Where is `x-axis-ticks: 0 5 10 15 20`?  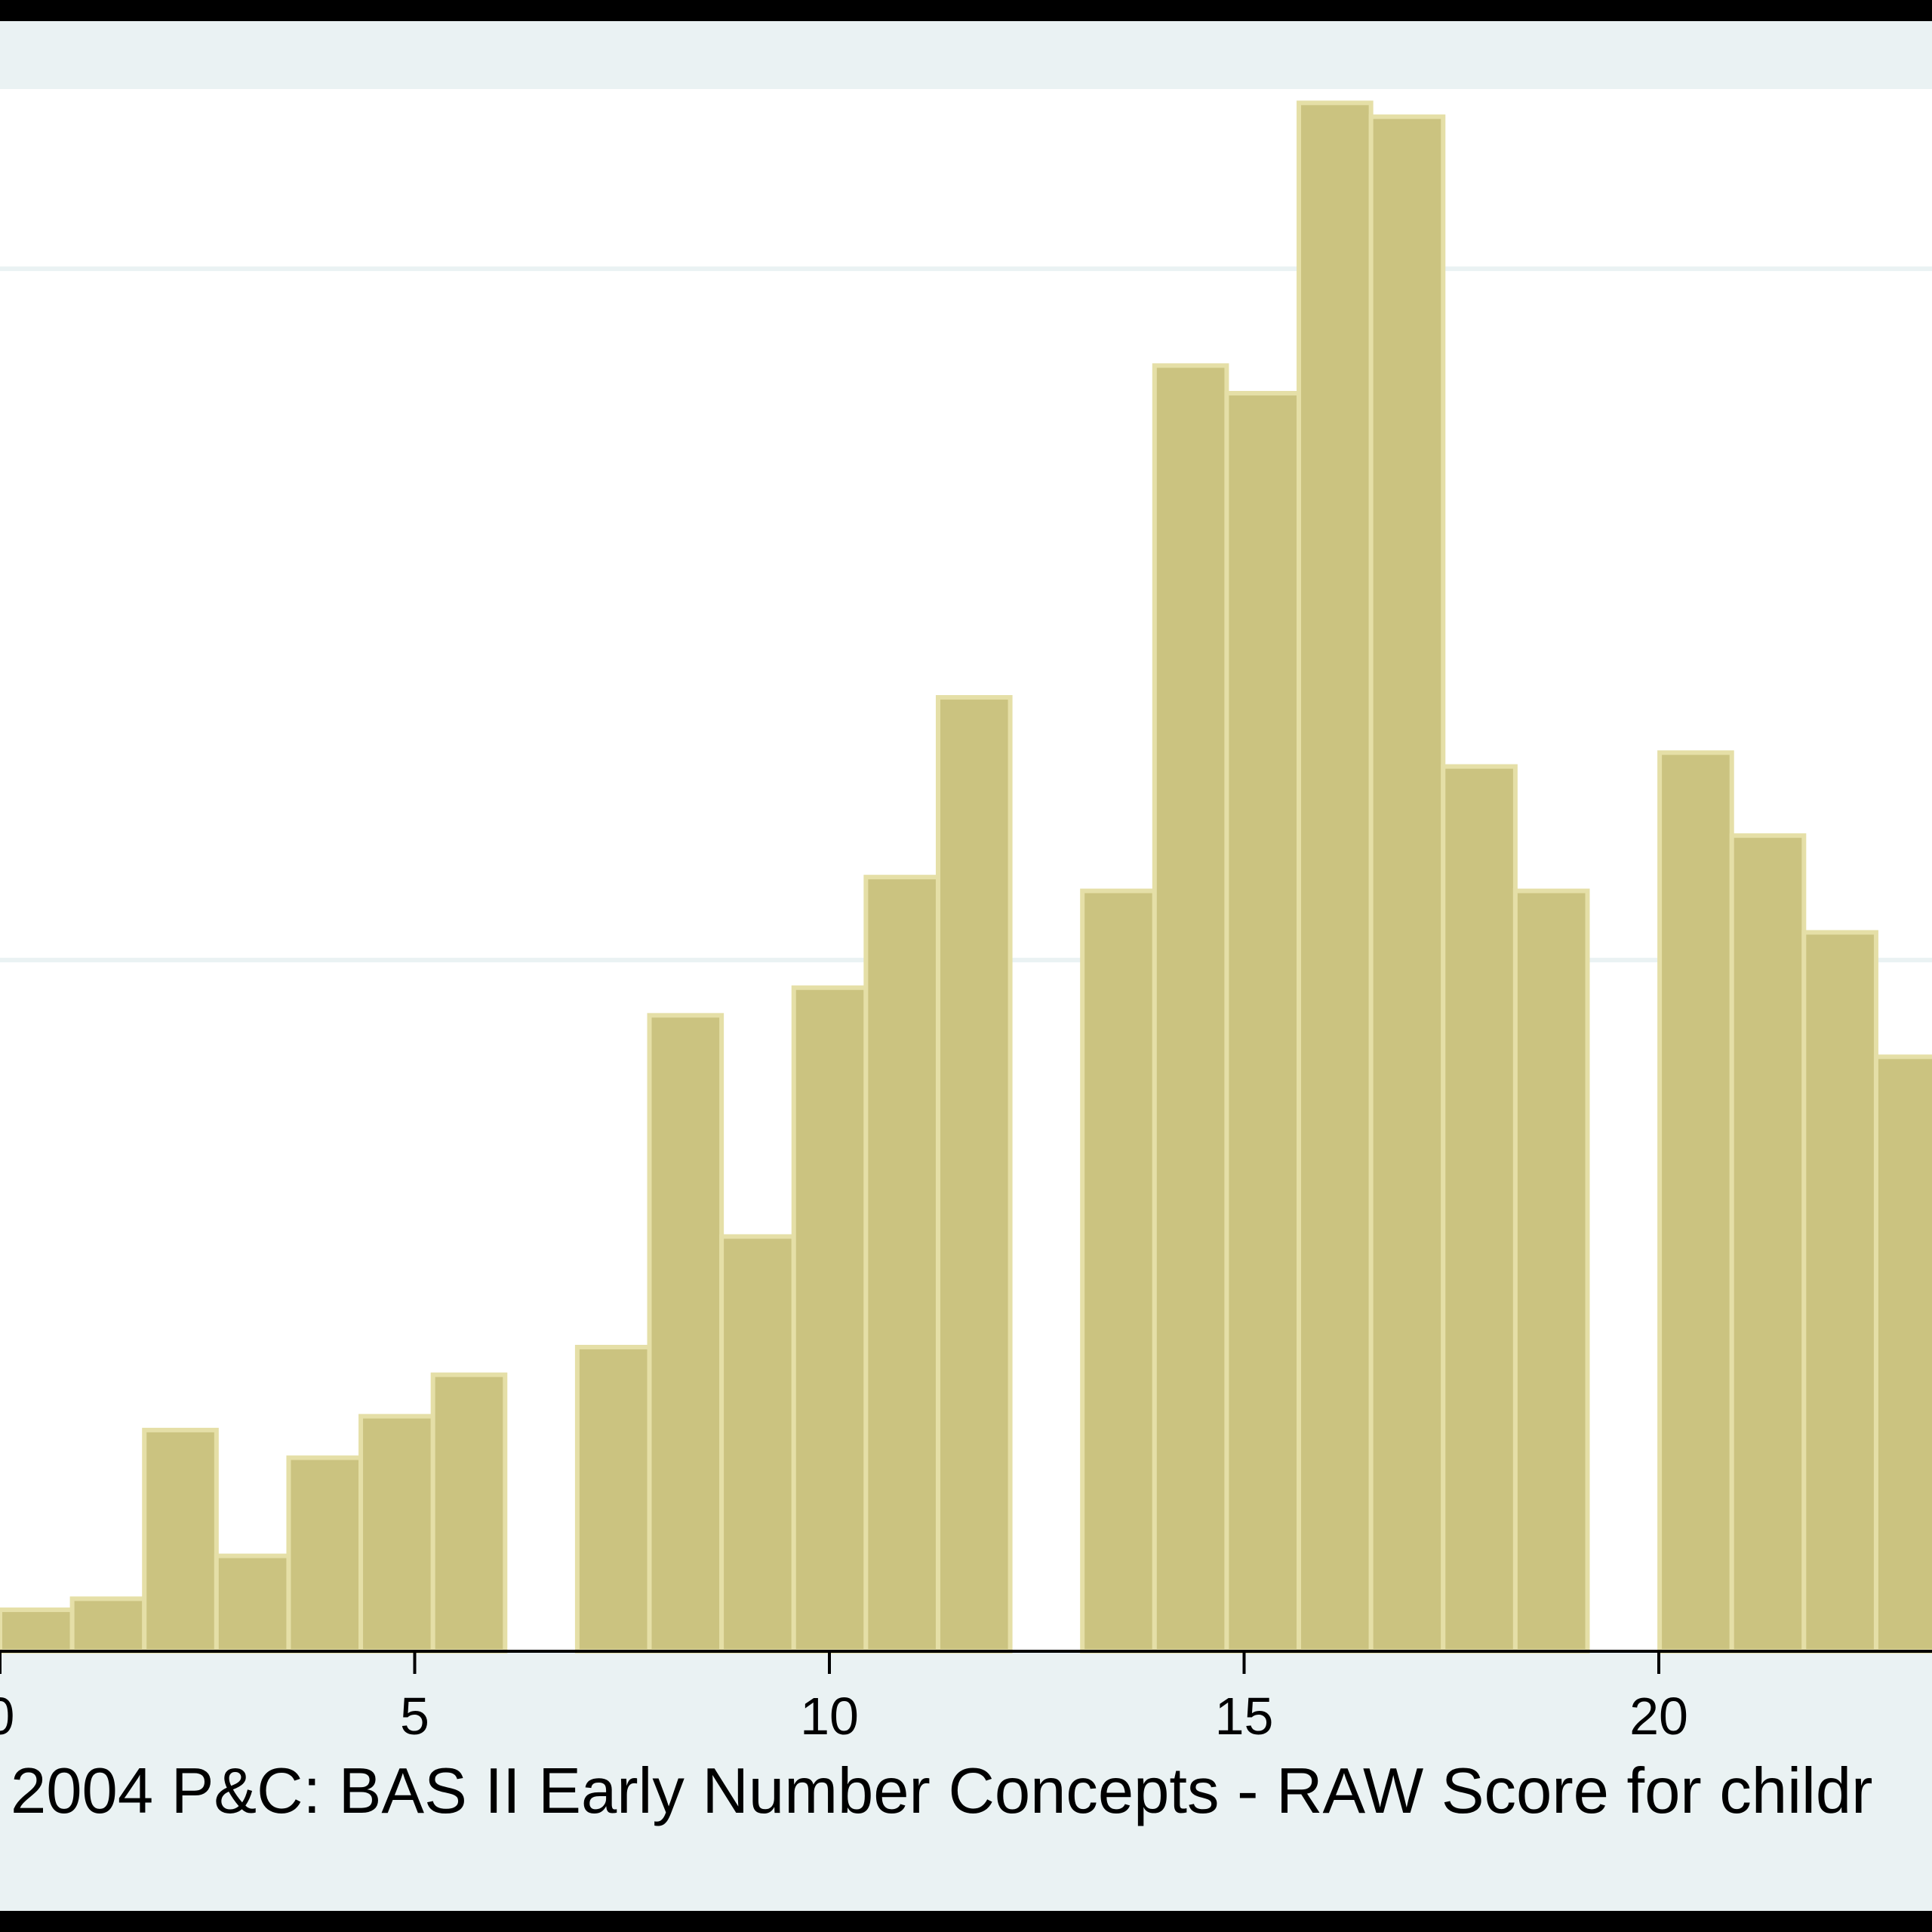
x-axis-ticks: 0 5 10 15 20 is located at coordinates (844, 1698).